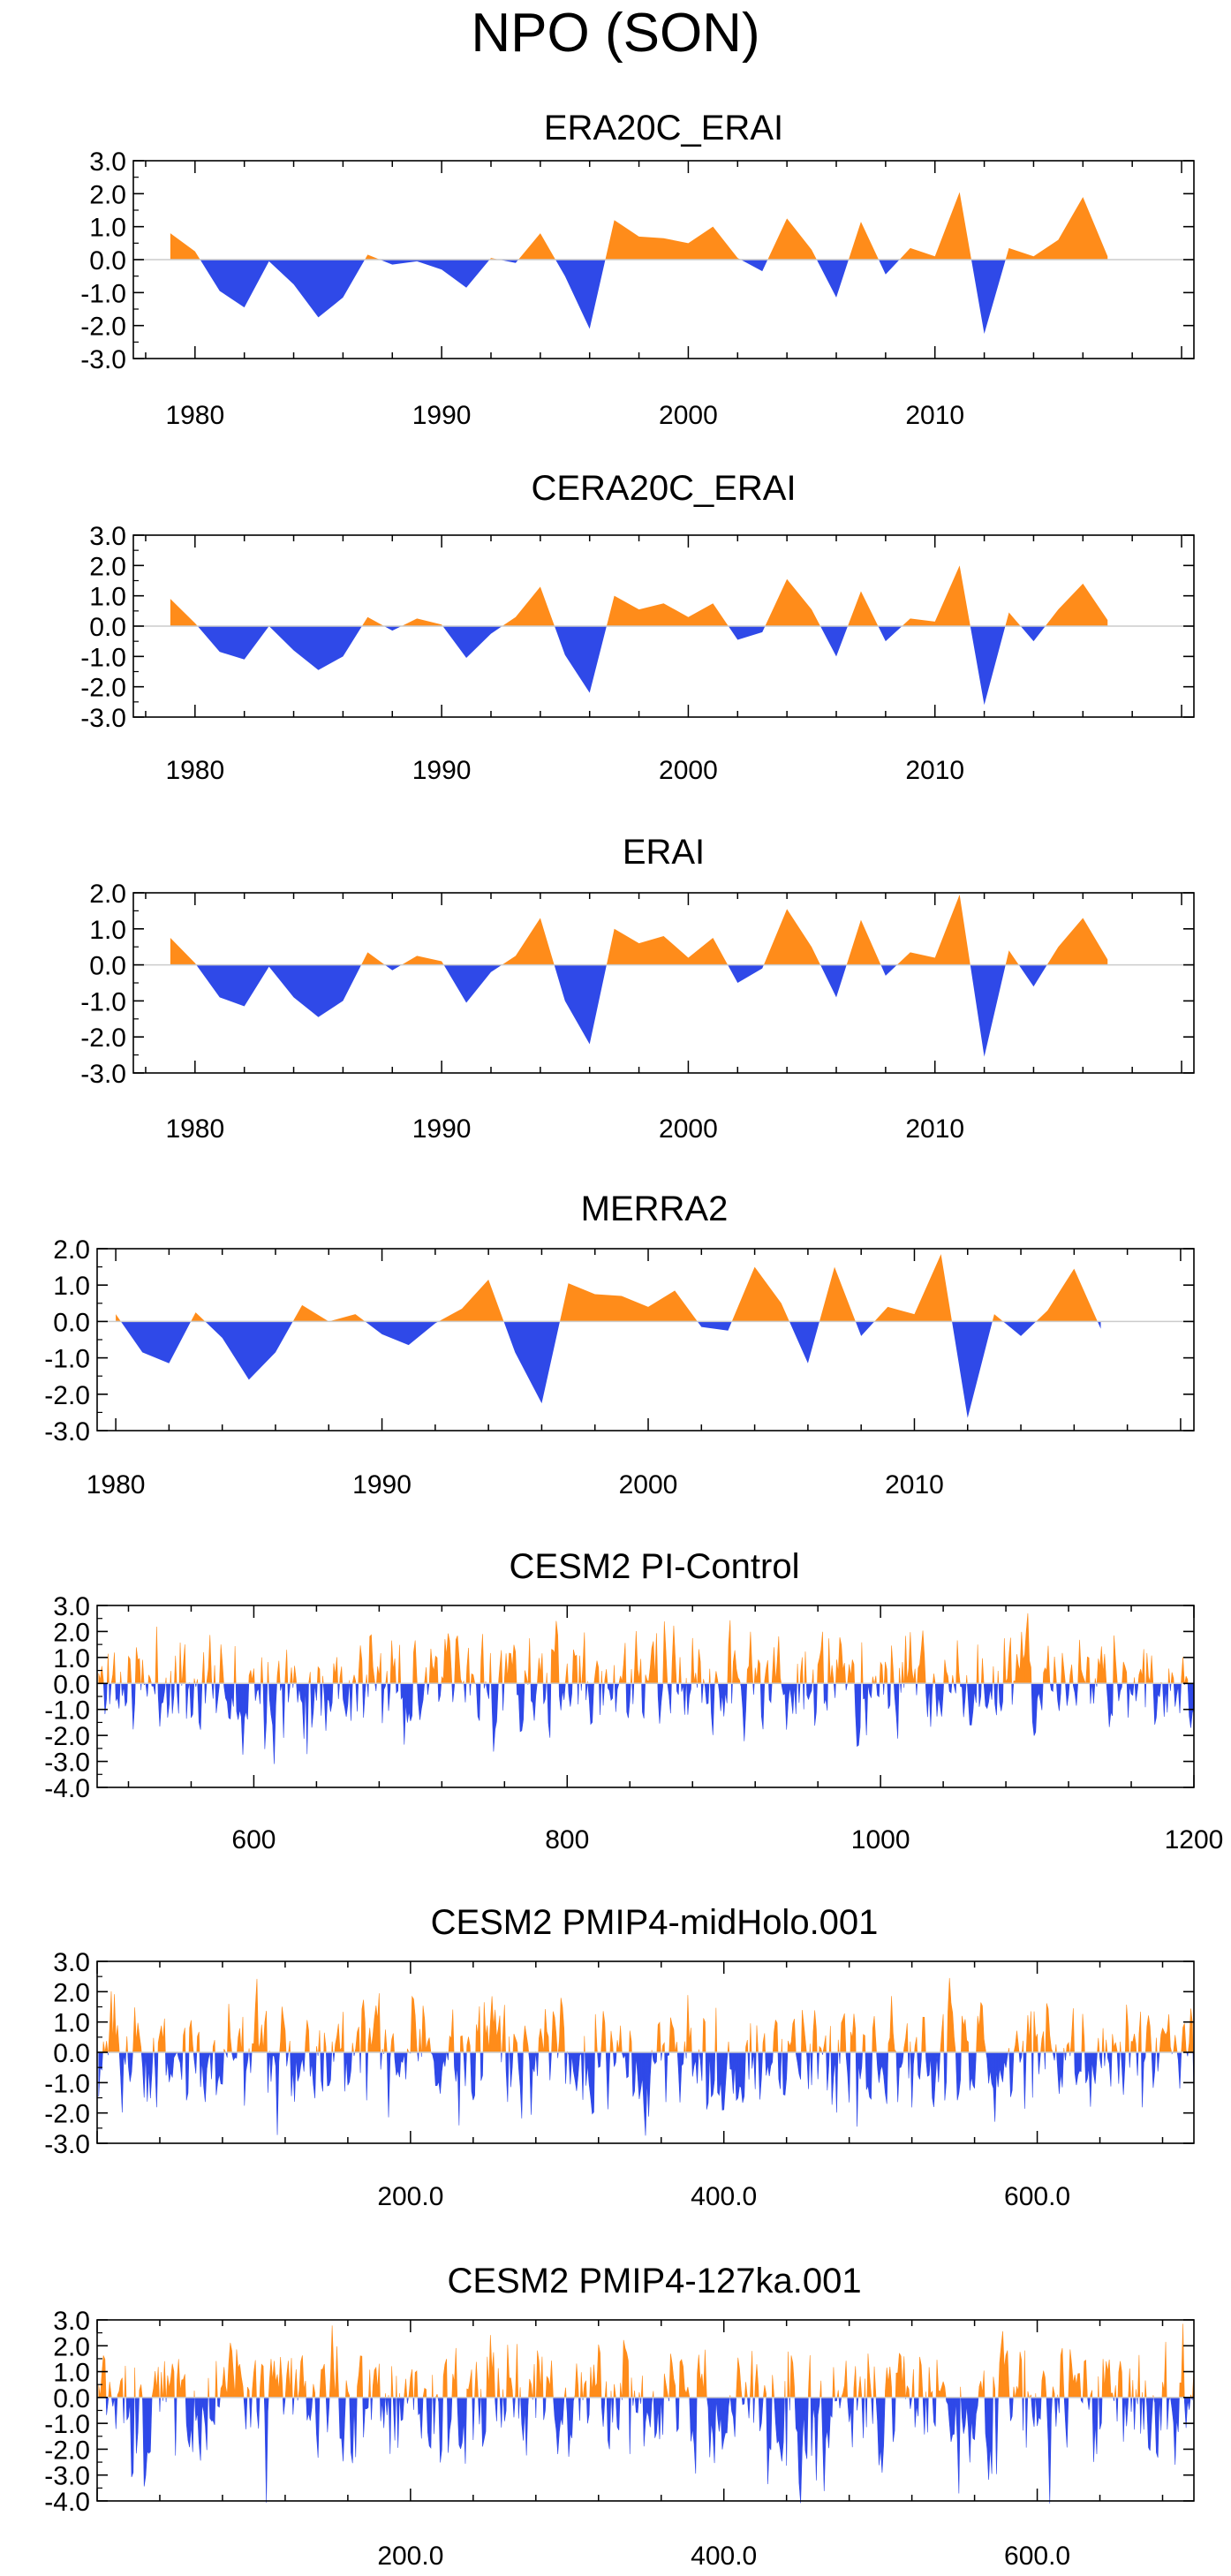 Image resolution: width=1231 pixels, height=2576 pixels. What do you see at coordinates (655, 1209) in the screenshot?
I see `panel-title: MERRA2` at bounding box center [655, 1209].